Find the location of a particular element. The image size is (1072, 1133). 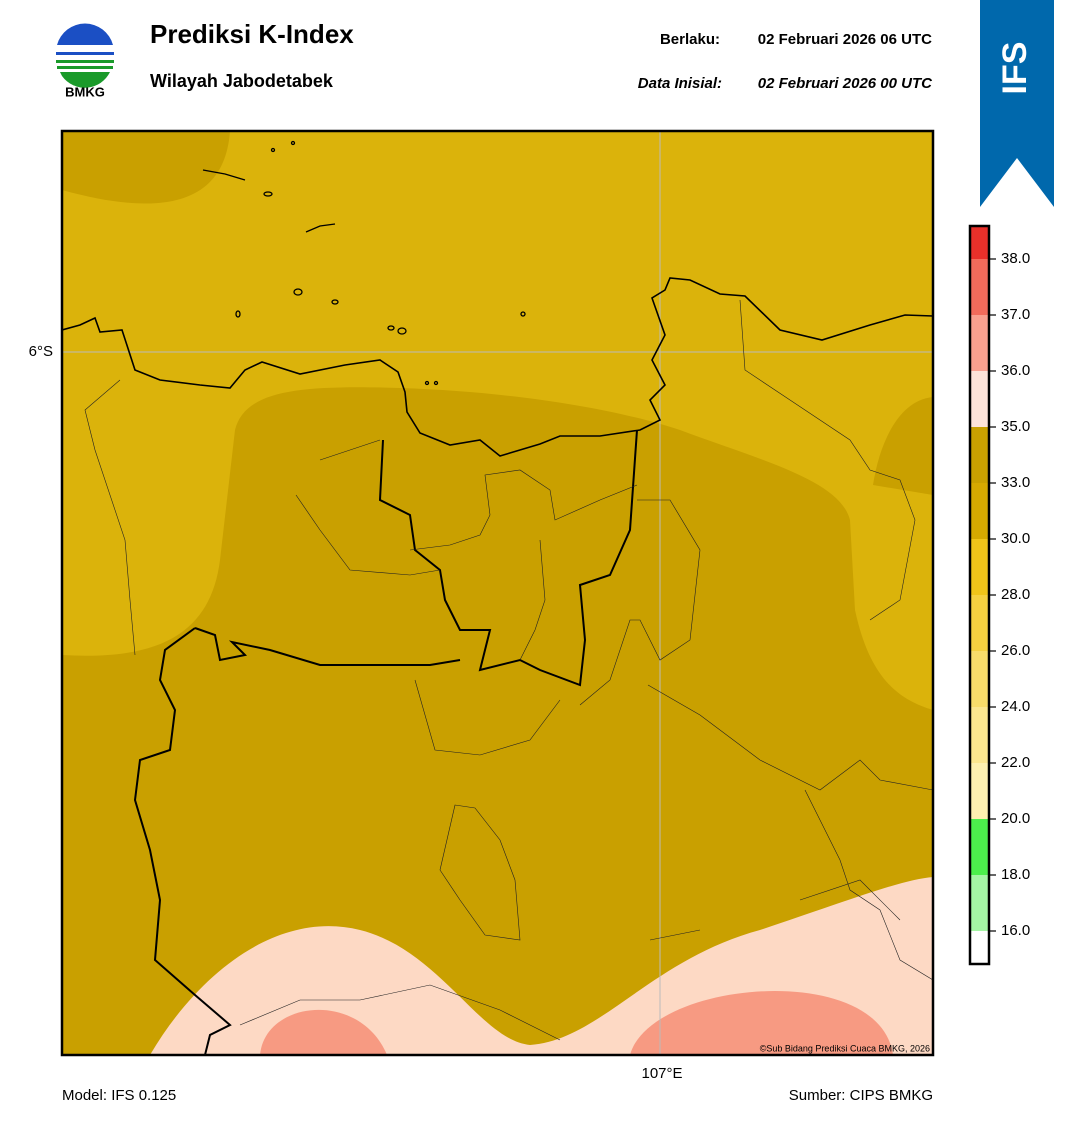

colorbar-tick-label: 30.0 is located at coordinates (1015, 538).